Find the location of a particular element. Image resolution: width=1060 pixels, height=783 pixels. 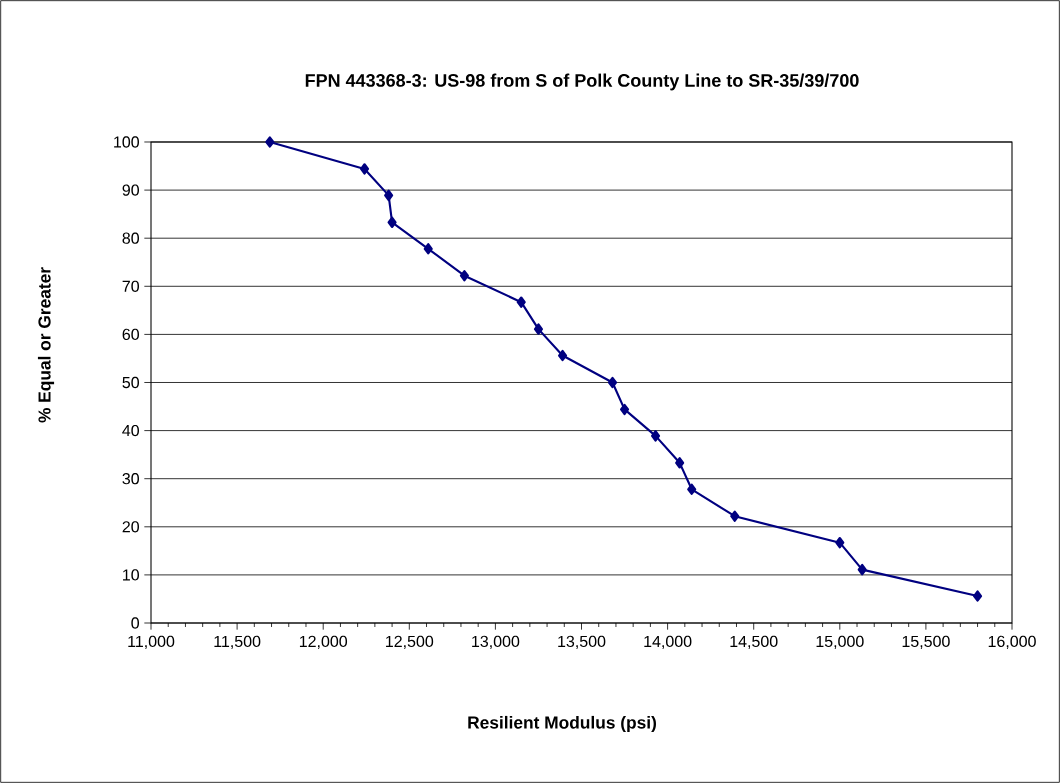

y-tick-label: 20 is located at coordinates (131, 527).